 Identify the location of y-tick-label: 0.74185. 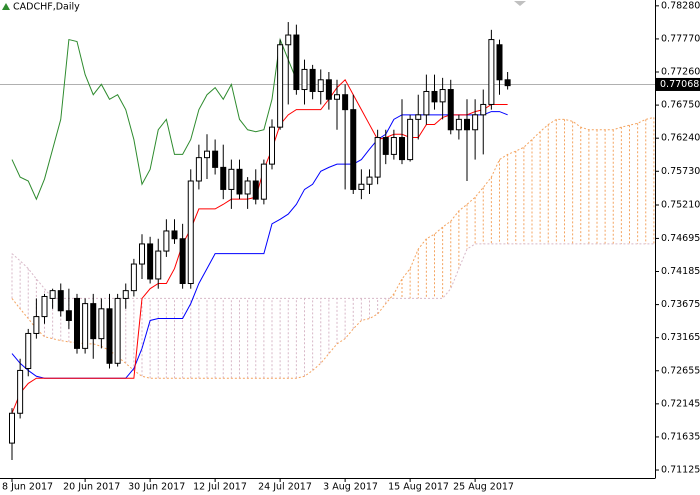
(680, 271).